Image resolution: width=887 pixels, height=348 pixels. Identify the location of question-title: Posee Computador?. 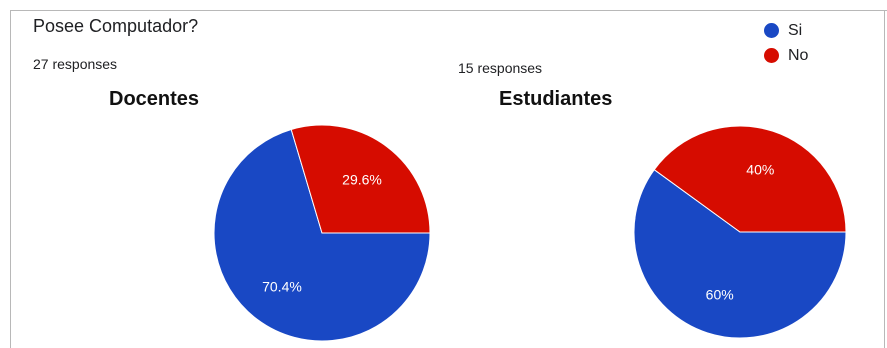
(116, 26).